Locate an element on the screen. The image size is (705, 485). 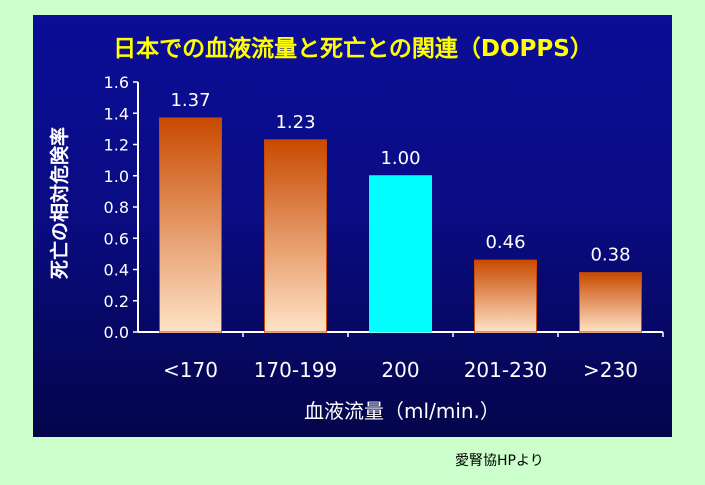
x-tick-label: <170 is located at coordinates (190, 370).